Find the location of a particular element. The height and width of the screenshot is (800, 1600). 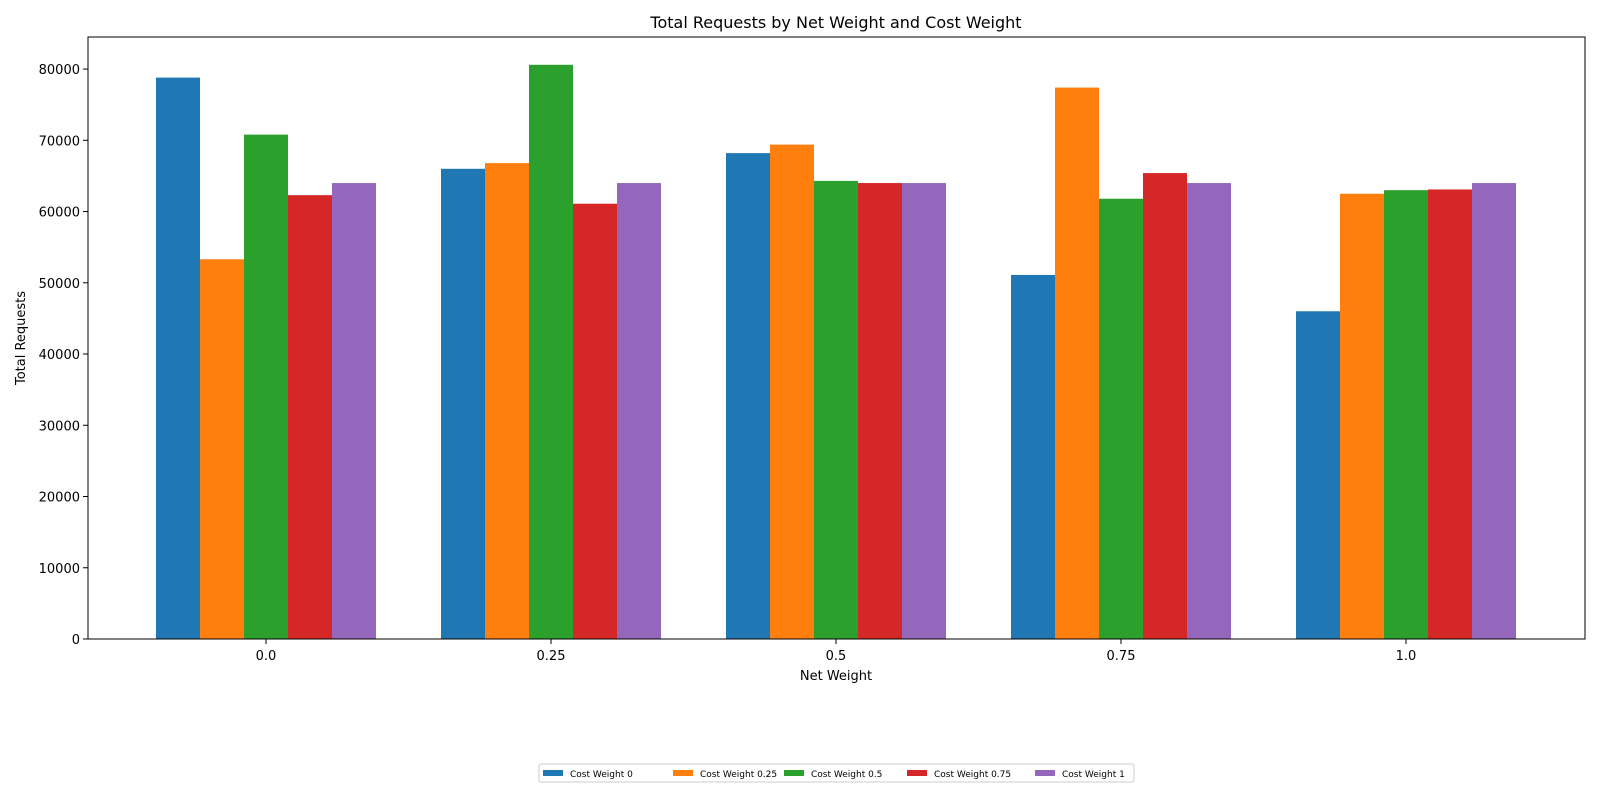

bar-0.25-series-2 is located at coordinates (551, 352).